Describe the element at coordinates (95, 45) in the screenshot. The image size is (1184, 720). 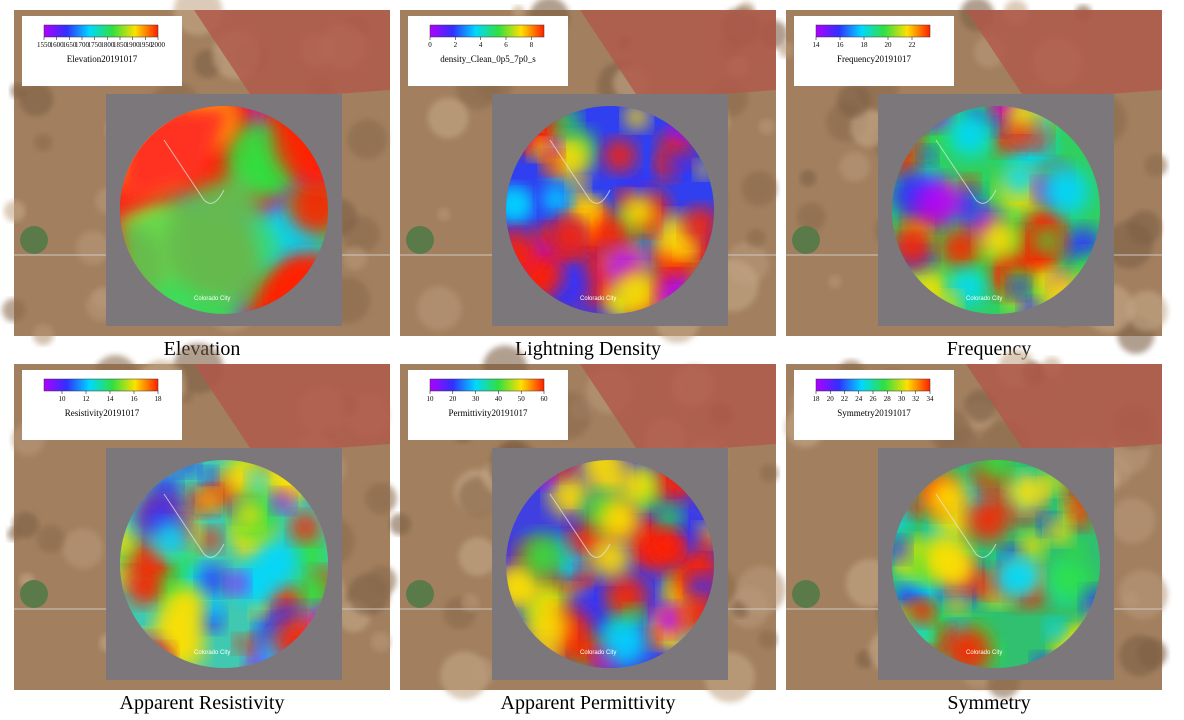
I see `colorbar-tick-label: 1750` at that location.